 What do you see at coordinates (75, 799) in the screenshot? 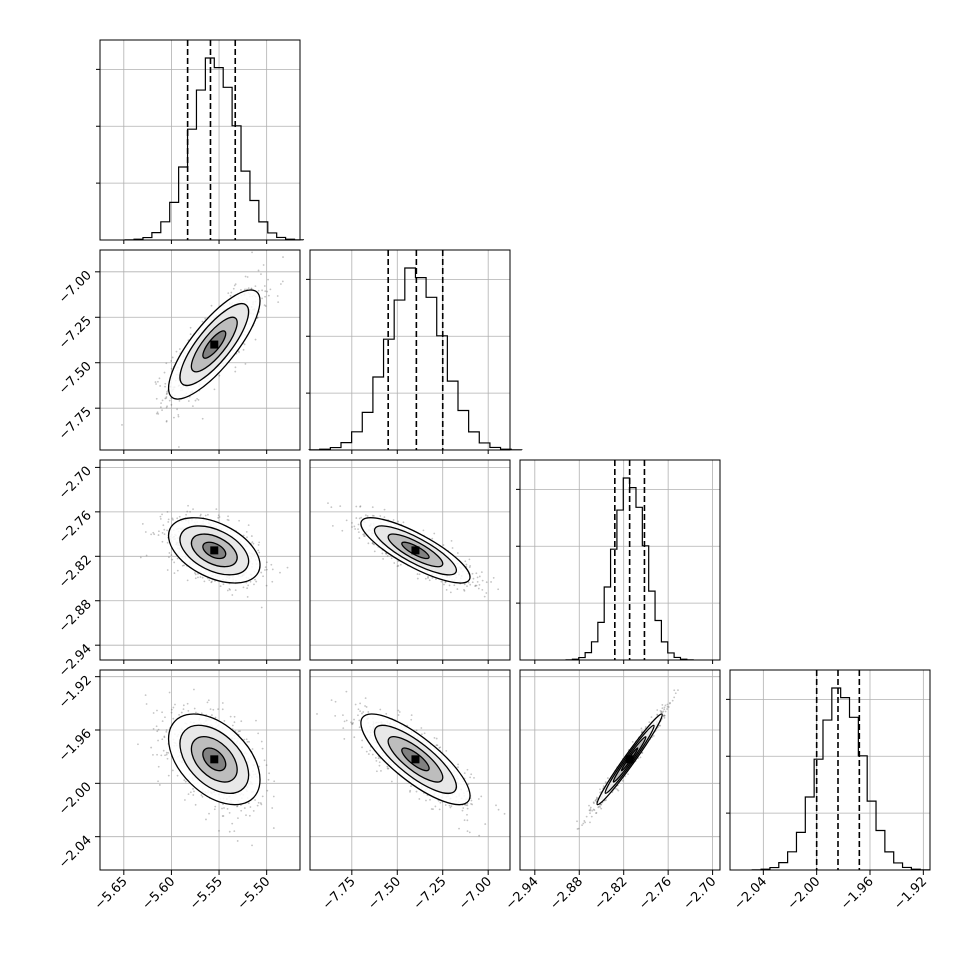
I see `y-tick-label-3-1: −2.00` at bounding box center [75, 799].